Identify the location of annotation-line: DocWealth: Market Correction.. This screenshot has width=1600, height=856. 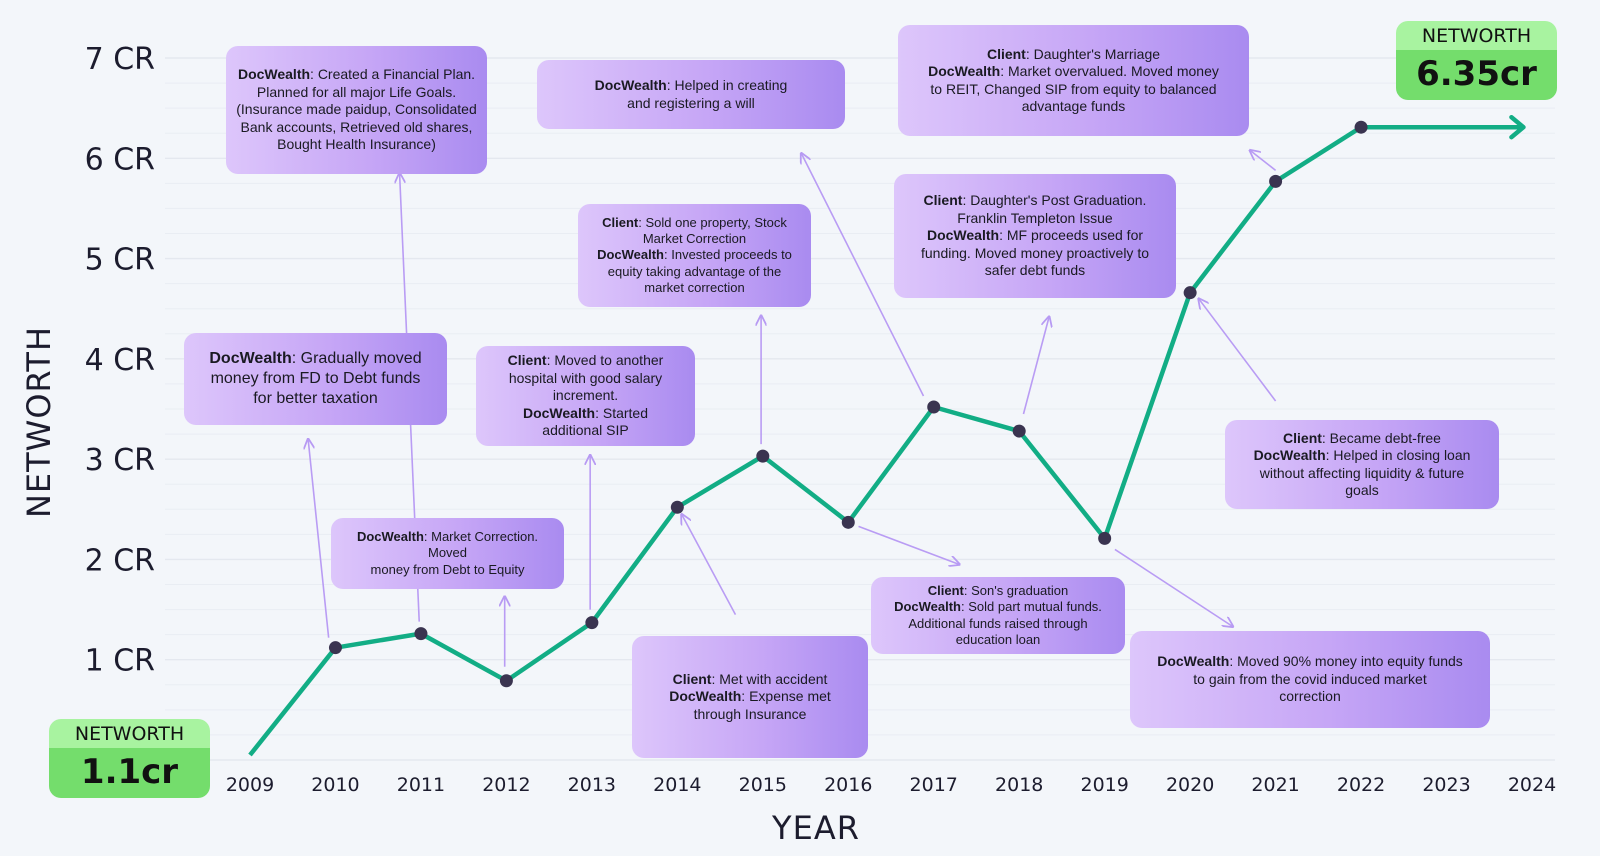
(447, 537).